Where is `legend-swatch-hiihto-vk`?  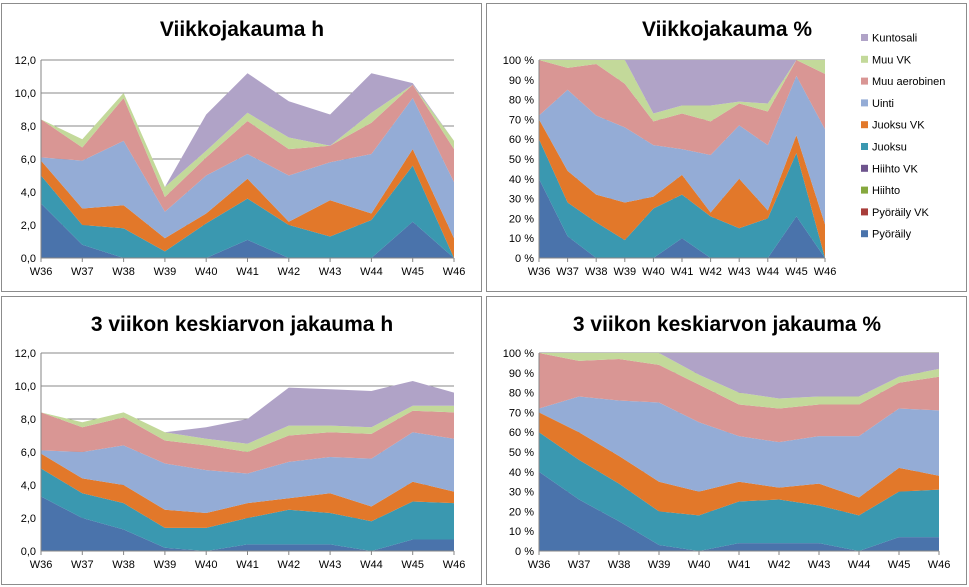
legend-swatch-hiihto-vk is located at coordinates (864, 168).